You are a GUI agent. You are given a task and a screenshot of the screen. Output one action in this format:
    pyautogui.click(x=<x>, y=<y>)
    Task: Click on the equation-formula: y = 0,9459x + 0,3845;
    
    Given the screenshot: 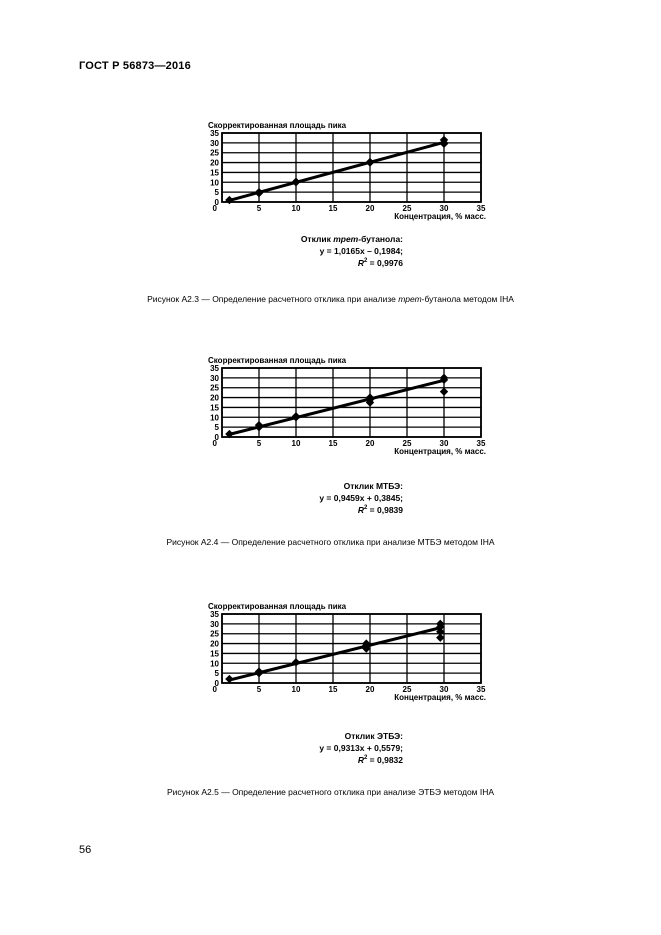 What is the action you would take?
    pyautogui.click(x=361, y=498)
    